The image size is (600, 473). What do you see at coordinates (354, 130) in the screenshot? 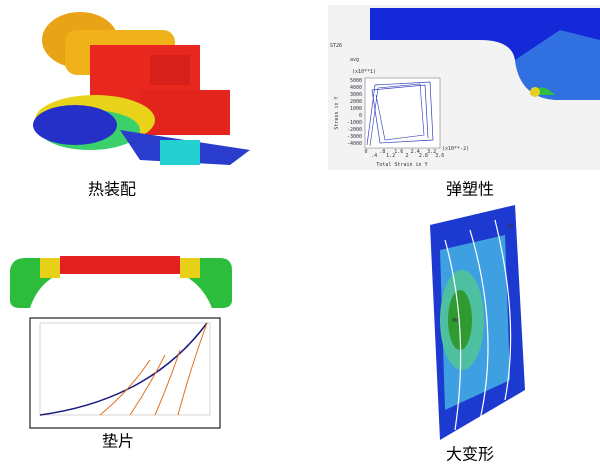
I see `y-tick-label: -2000` at bounding box center [354, 130].